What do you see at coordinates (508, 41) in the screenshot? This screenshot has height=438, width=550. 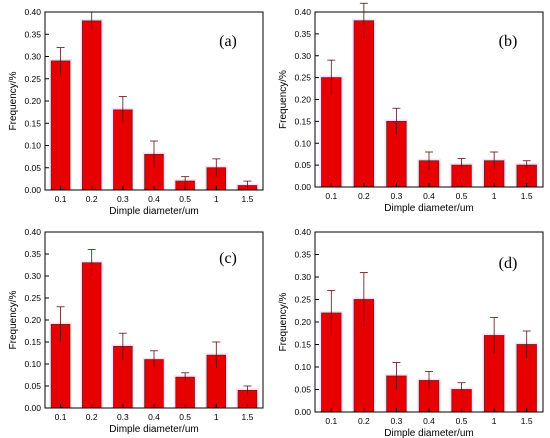 I see `panel-label: (b)` at bounding box center [508, 41].